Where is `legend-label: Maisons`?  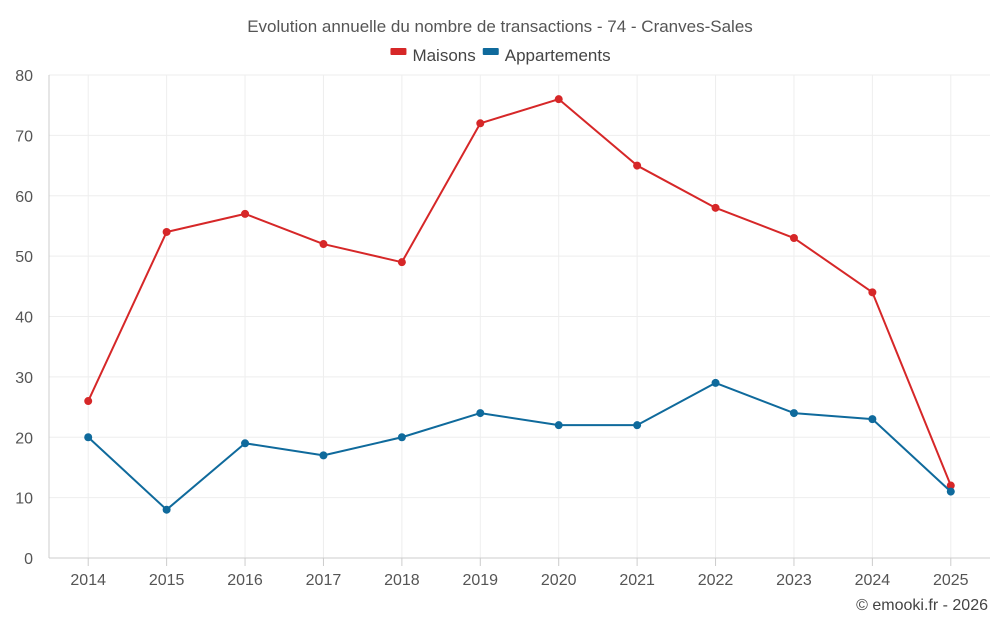 legend-label: Maisons is located at coordinates (443, 55).